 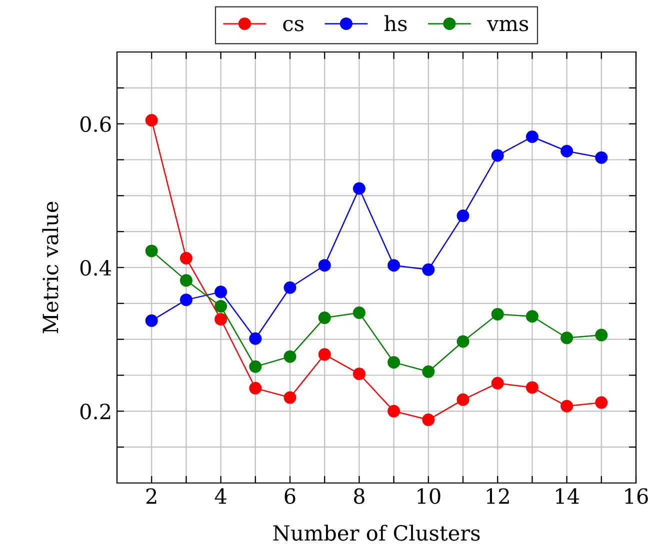 I want to click on legend-label: vms, so click(x=507, y=26).